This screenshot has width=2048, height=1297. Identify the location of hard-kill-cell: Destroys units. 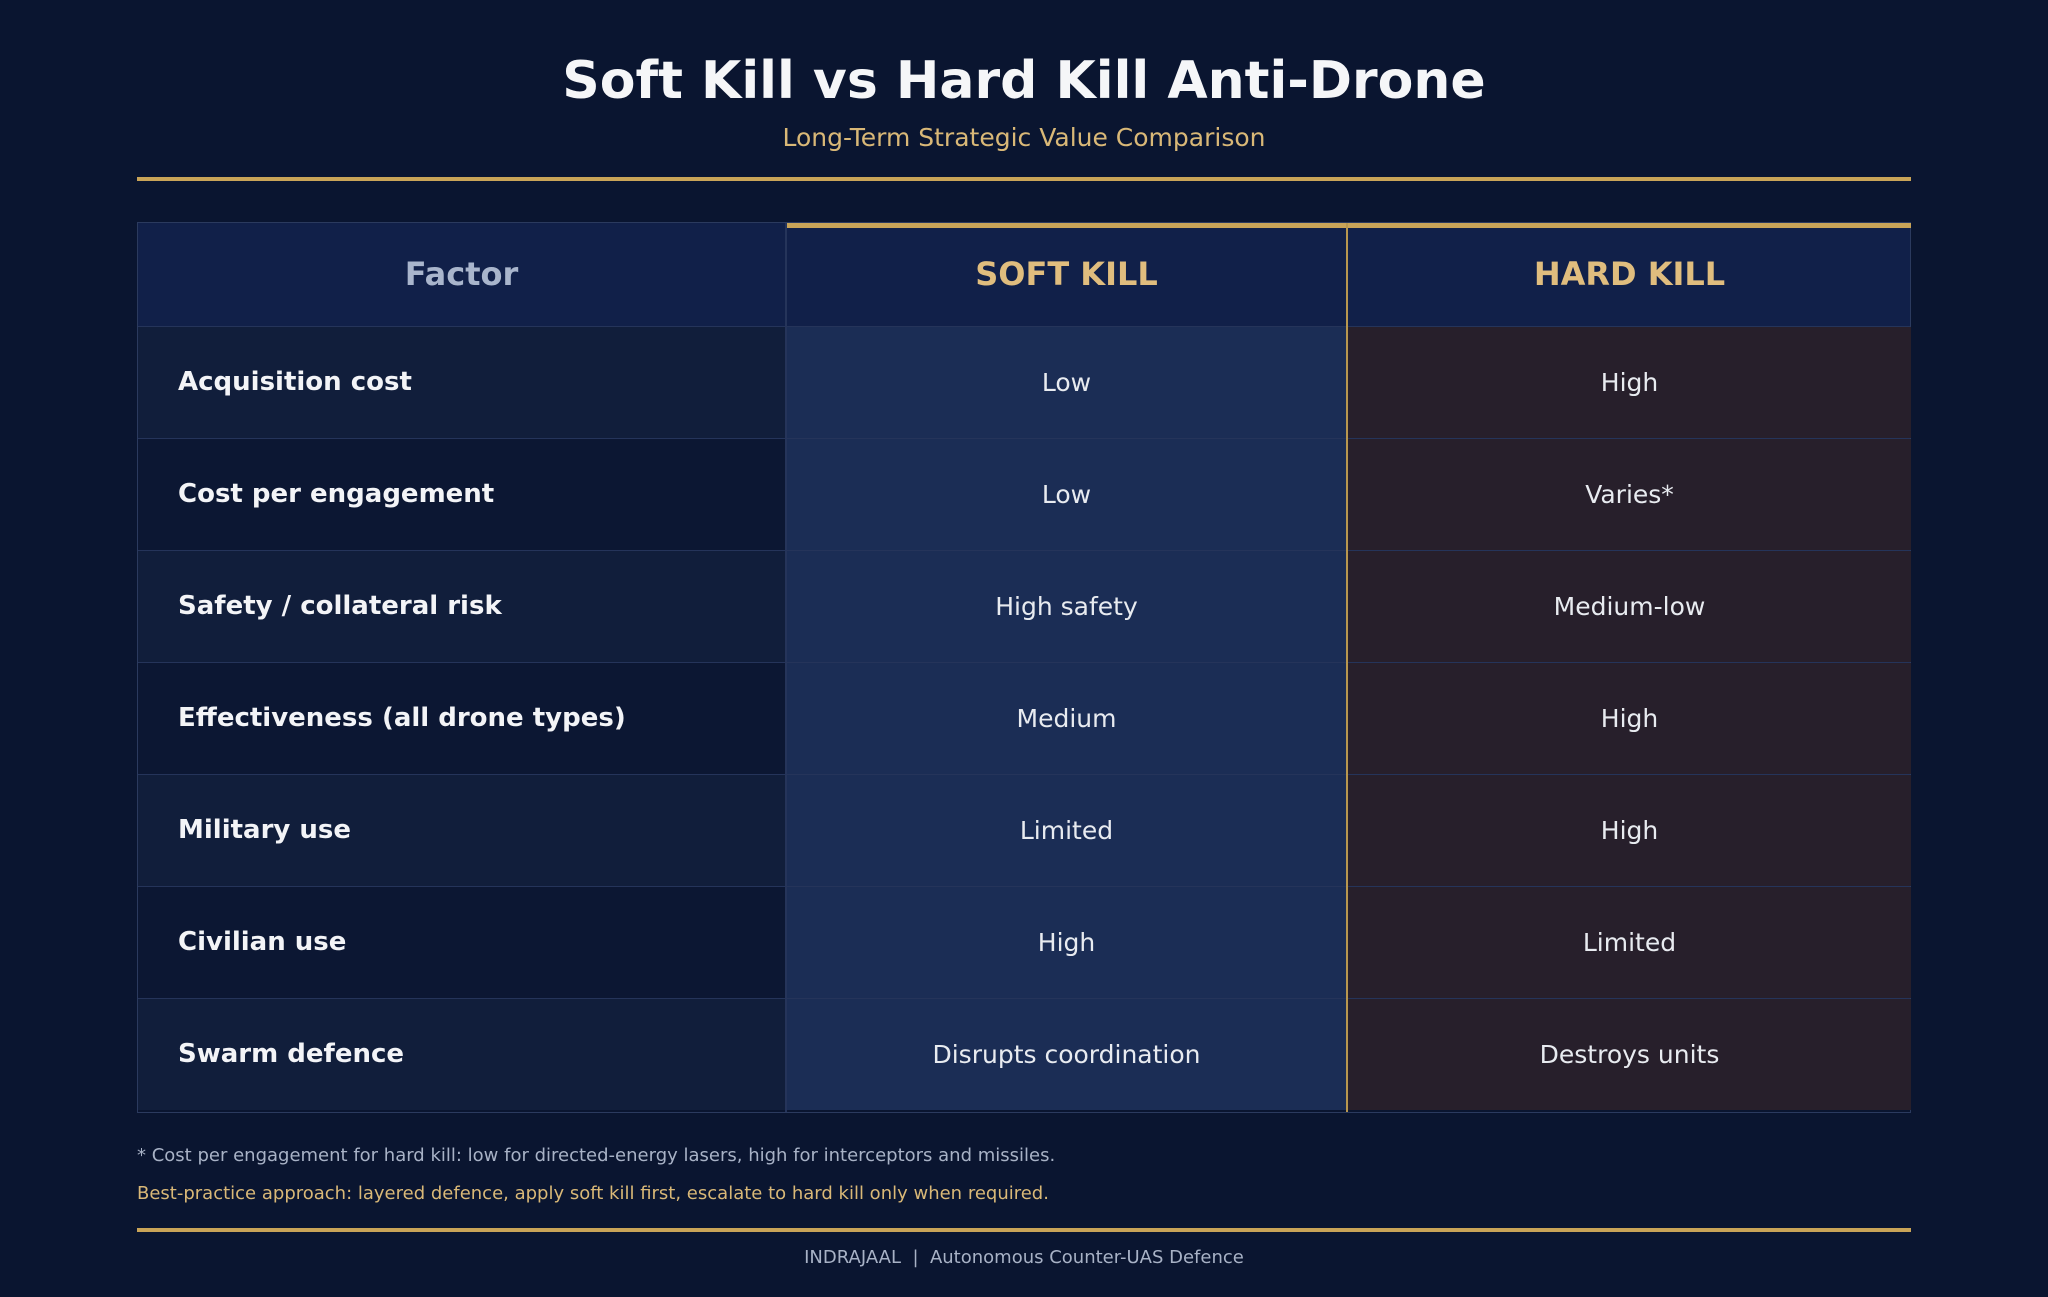
(1629, 1054).